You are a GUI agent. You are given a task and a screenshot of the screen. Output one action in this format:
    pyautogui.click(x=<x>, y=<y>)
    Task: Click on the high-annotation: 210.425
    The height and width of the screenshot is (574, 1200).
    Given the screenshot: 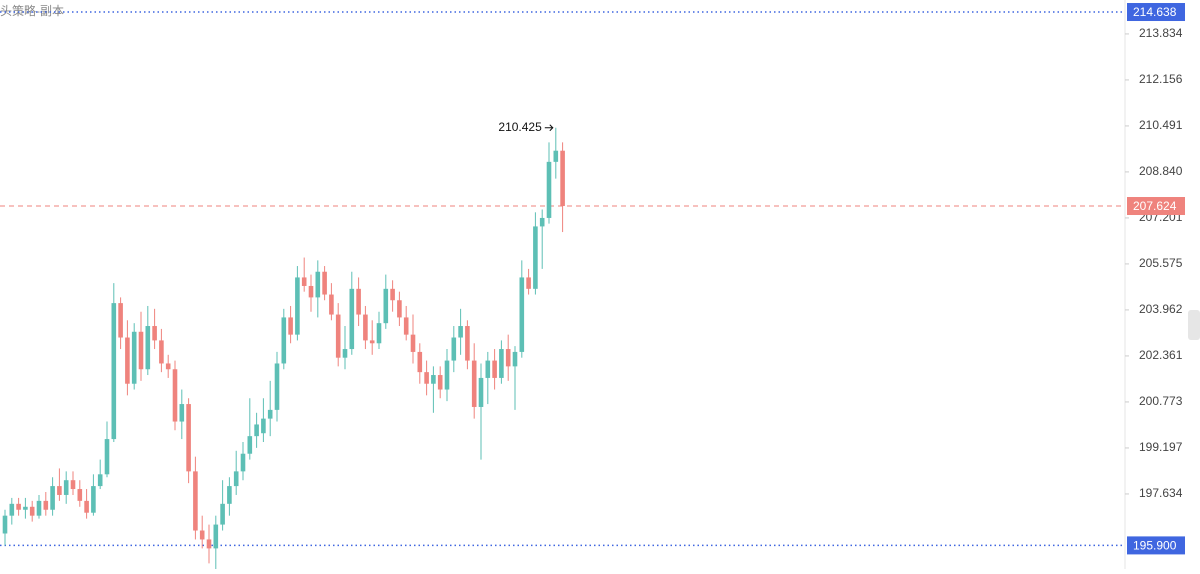 What is the action you would take?
    pyautogui.click(x=520, y=127)
    